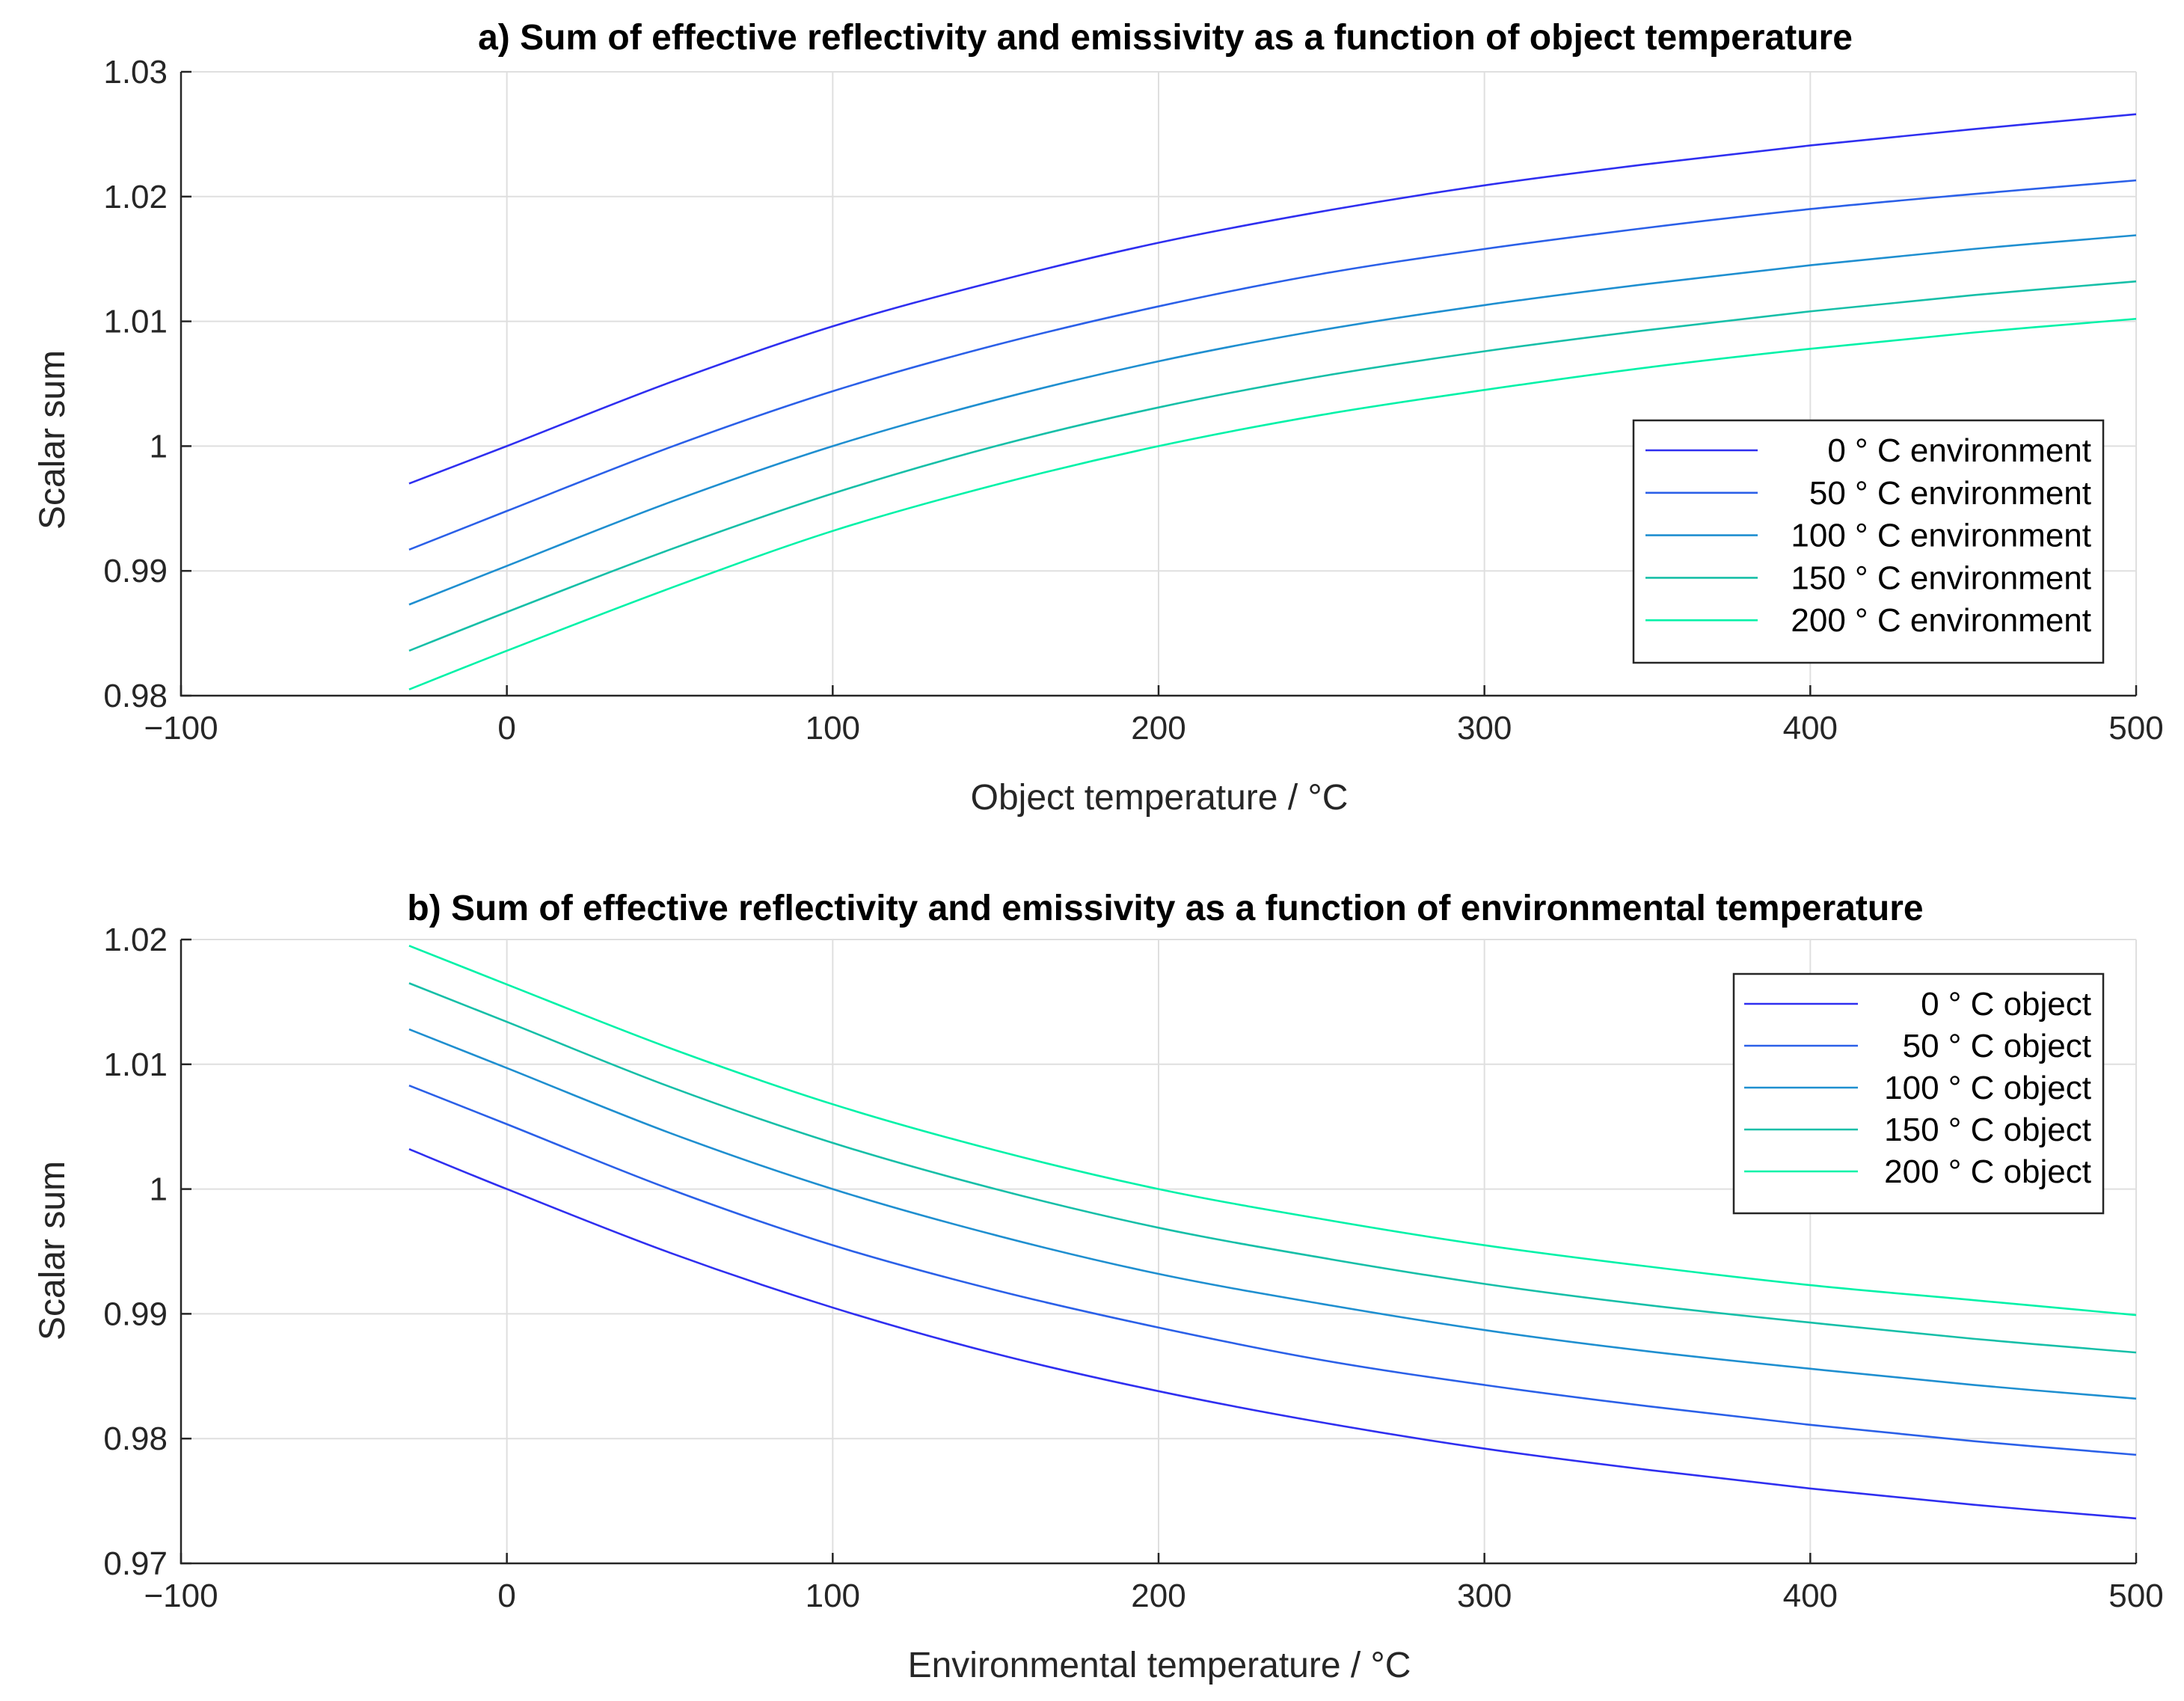 The width and height of the screenshot is (2184, 1701). I want to click on chart-a-legend-box, so click(1868, 542).